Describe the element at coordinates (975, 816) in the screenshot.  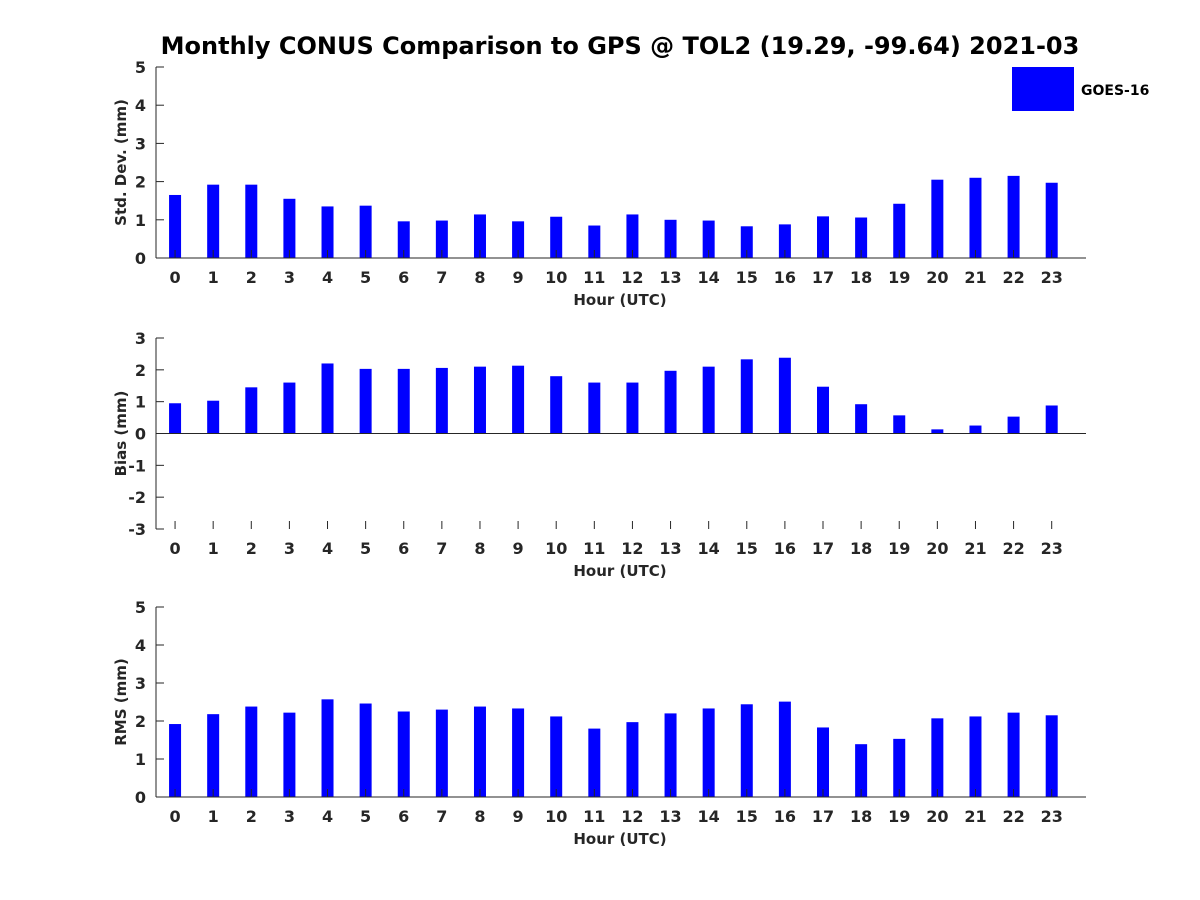
I see `x-tick-label-rms-21: 21` at that location.